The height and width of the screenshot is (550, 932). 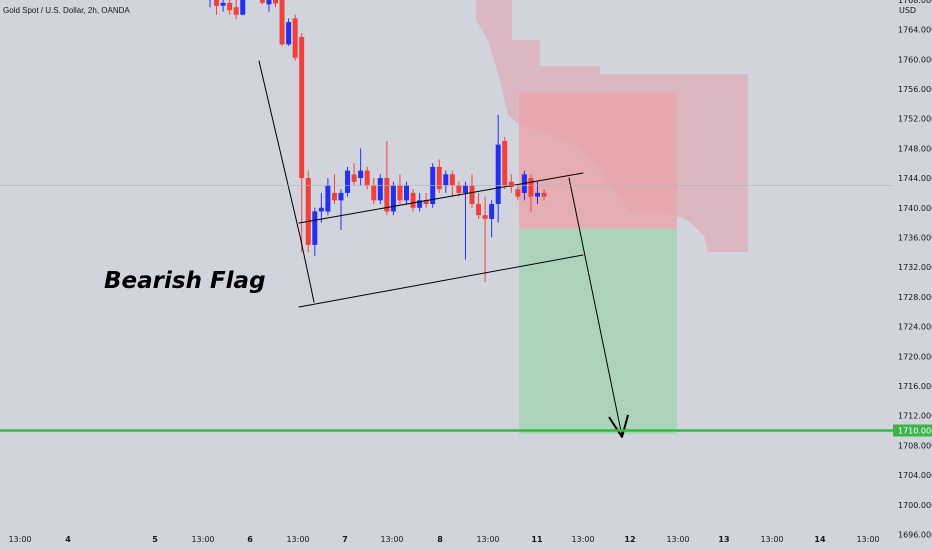 I want to click on y-tick-label: 1696.000, so click(x=915, y=534).